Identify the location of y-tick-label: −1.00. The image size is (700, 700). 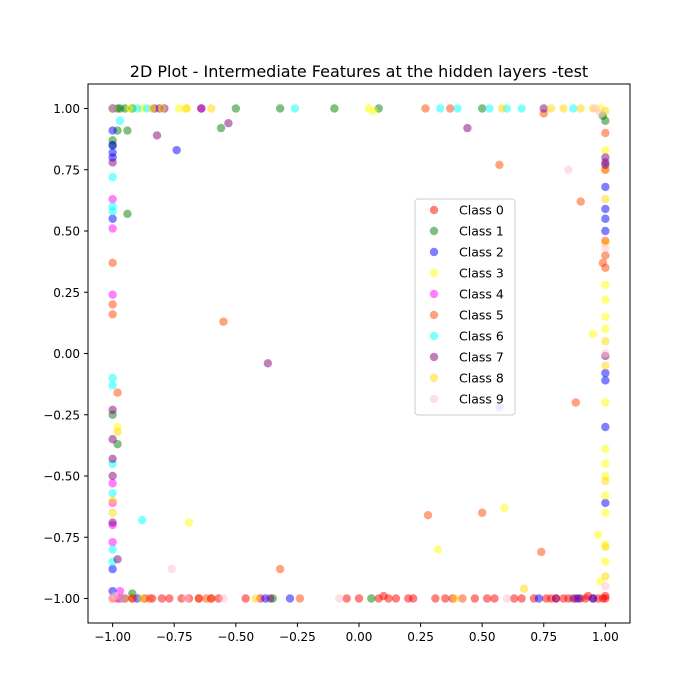
(61, 599).